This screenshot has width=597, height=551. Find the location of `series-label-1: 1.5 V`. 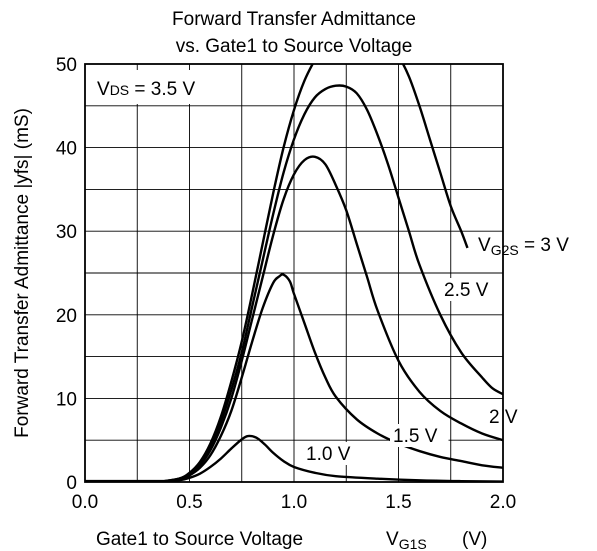

series-label-1: 1.5 V is located at coordinates (415, 436).